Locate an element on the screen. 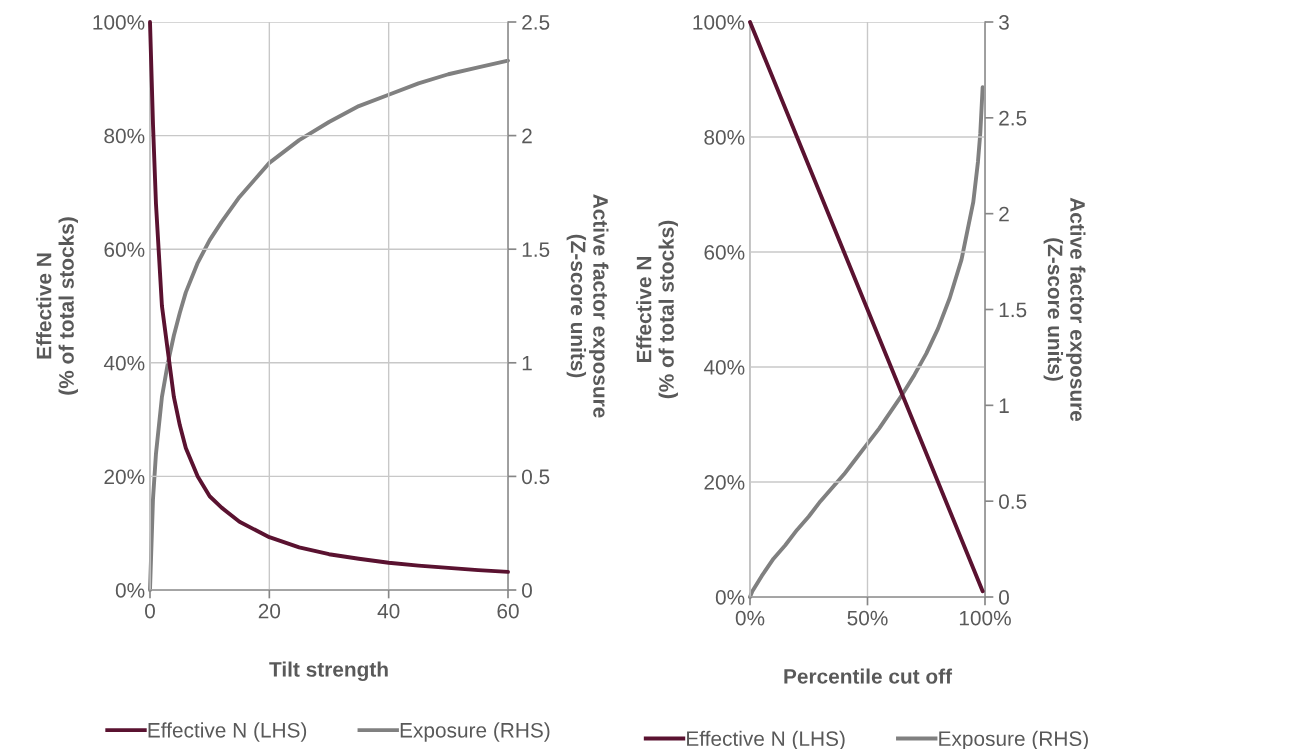 This screenshot has width=1294, height=749. x-tick-label: 0 is located at coordinates (150, 611).